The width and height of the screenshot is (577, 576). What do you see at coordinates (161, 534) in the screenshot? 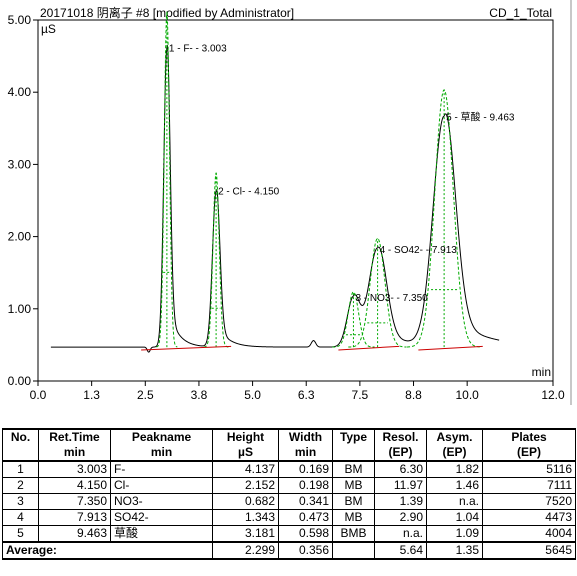
I see `table-cell: 草酸` at bounding box center [161, 534].